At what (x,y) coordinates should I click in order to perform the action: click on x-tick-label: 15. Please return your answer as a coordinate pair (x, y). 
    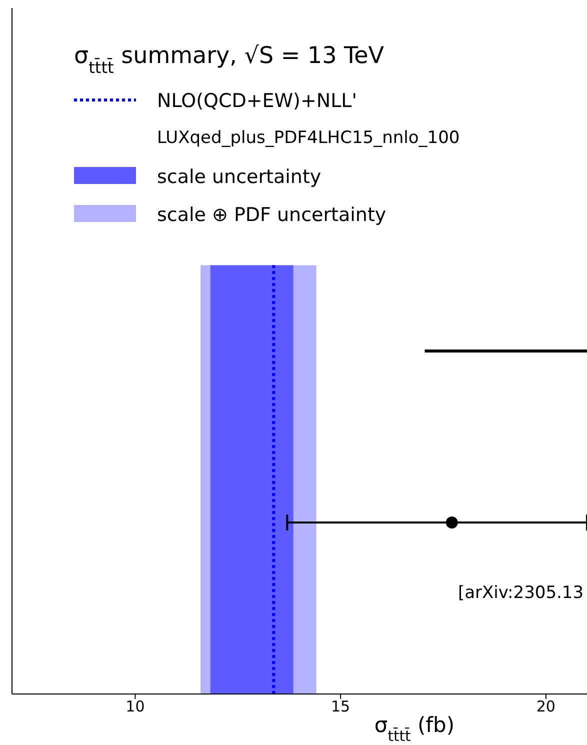
    Looking at the image, I should click on (340, 707).